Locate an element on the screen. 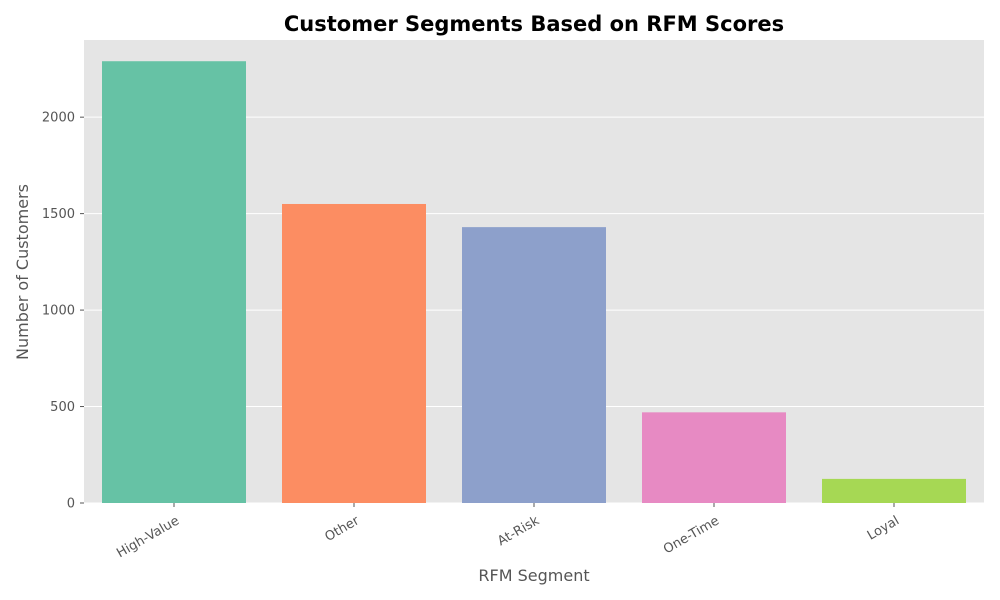 The height and width of the screenshot is (600, 1000). y-tick-label: 500 is located at coordinates (62, 407).